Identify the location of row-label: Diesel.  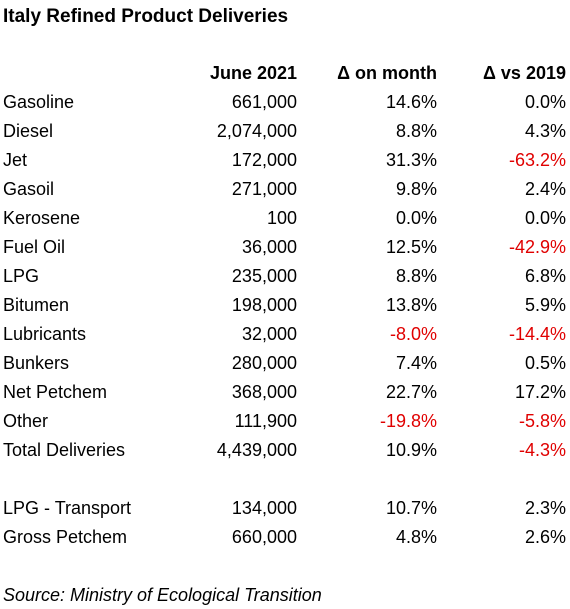
(28, 131).